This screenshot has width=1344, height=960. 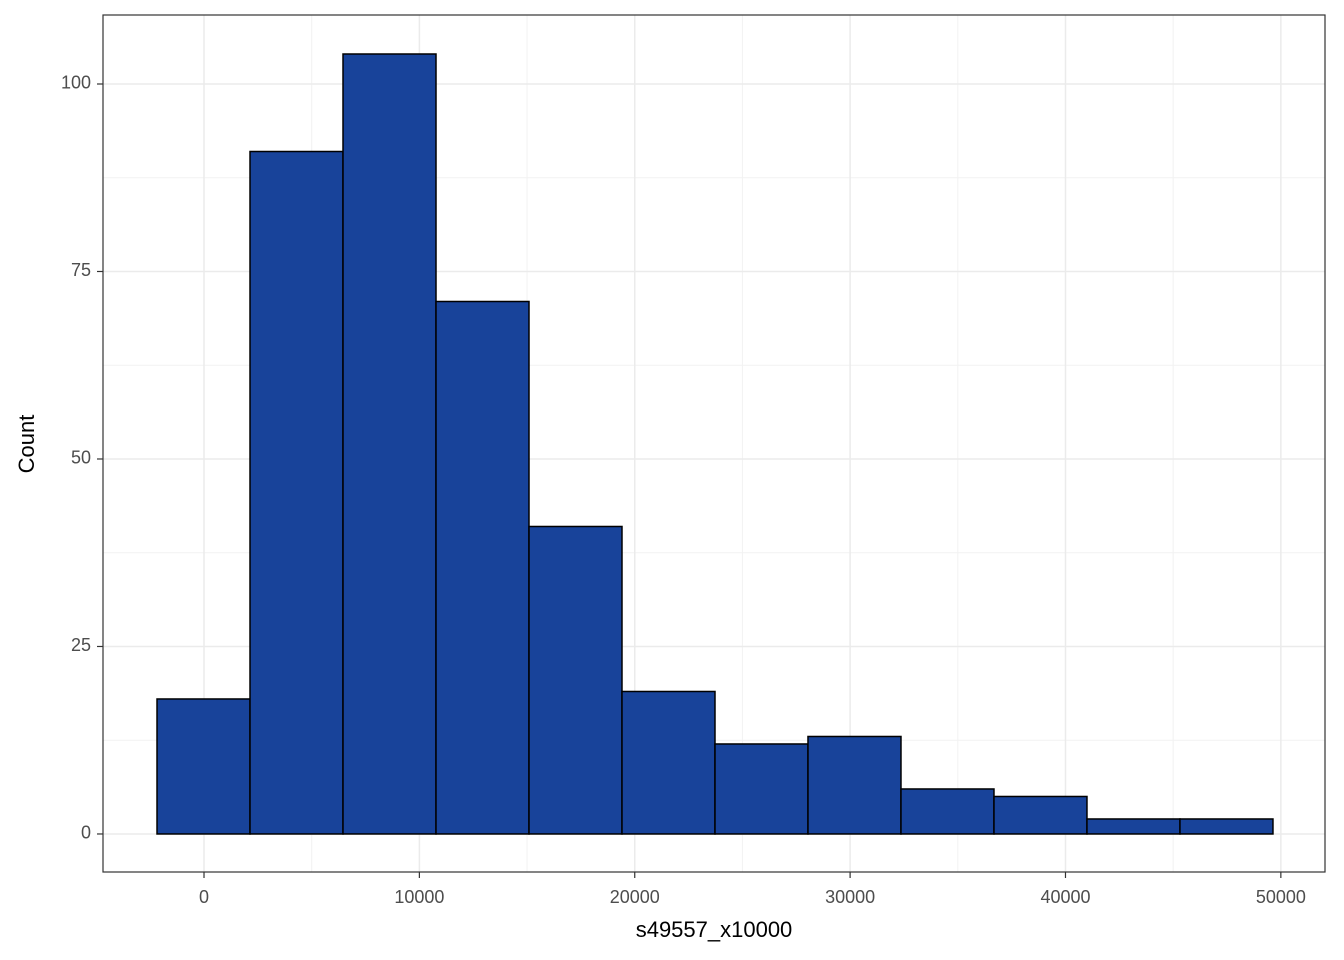 I want to click on x-tick-label: 20000, so click(x=635, y=897).